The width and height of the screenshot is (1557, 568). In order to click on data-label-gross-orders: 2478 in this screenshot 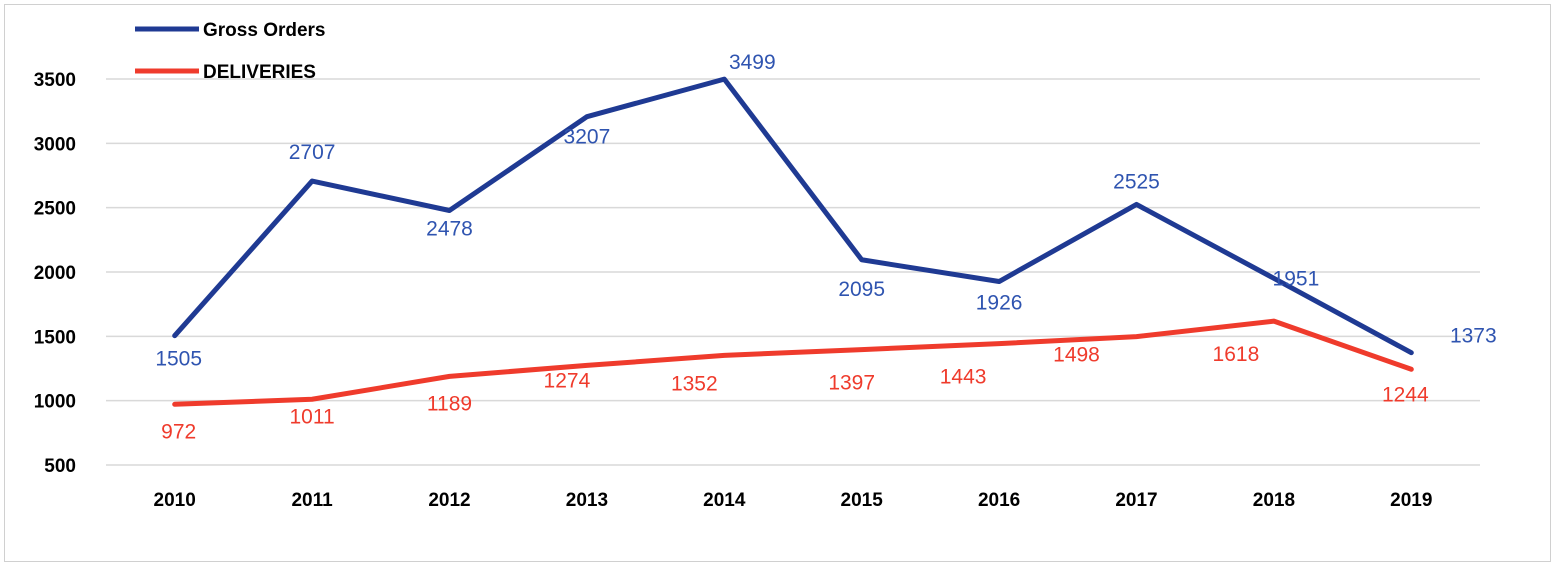, I will do `click(449, 228)`.